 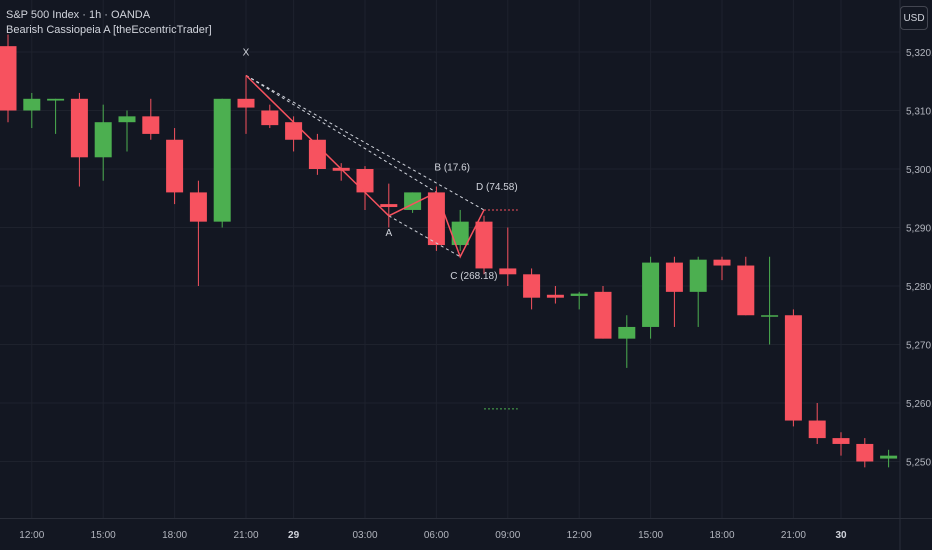 What do you see at coordinates (919, 229) in the screenshot?
I see `y-tick-label: 5,290.0` at bounding box center [919, 229].